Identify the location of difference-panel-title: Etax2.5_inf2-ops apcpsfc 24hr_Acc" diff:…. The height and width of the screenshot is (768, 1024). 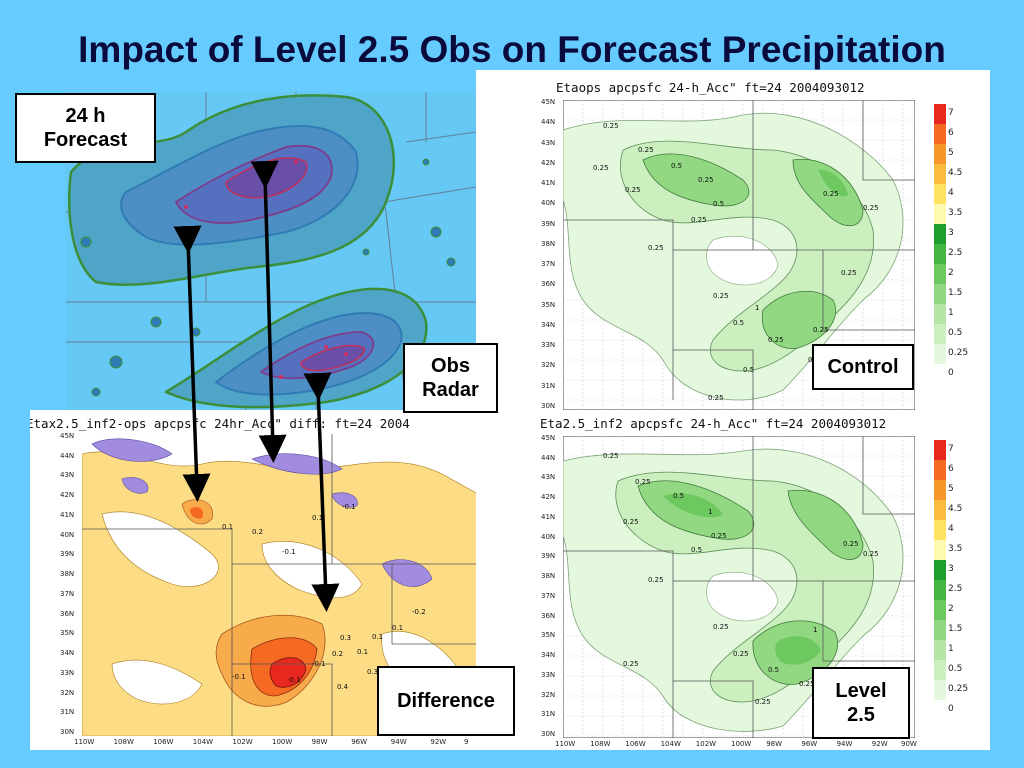
(220, 423).